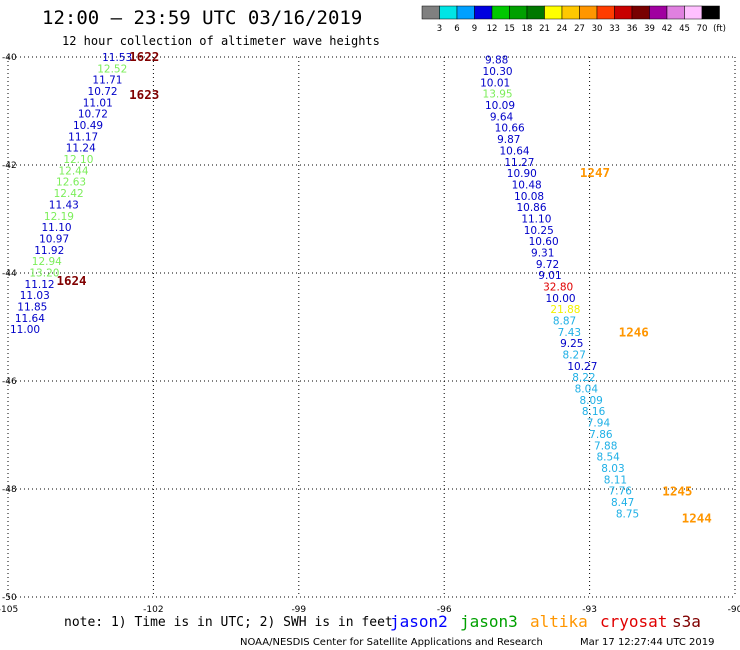 This screenshot has width=740, height=650. Describe the element at coordinates (542, 253) in the screenshot. I see `wave-height-value: 9.31` at that location.